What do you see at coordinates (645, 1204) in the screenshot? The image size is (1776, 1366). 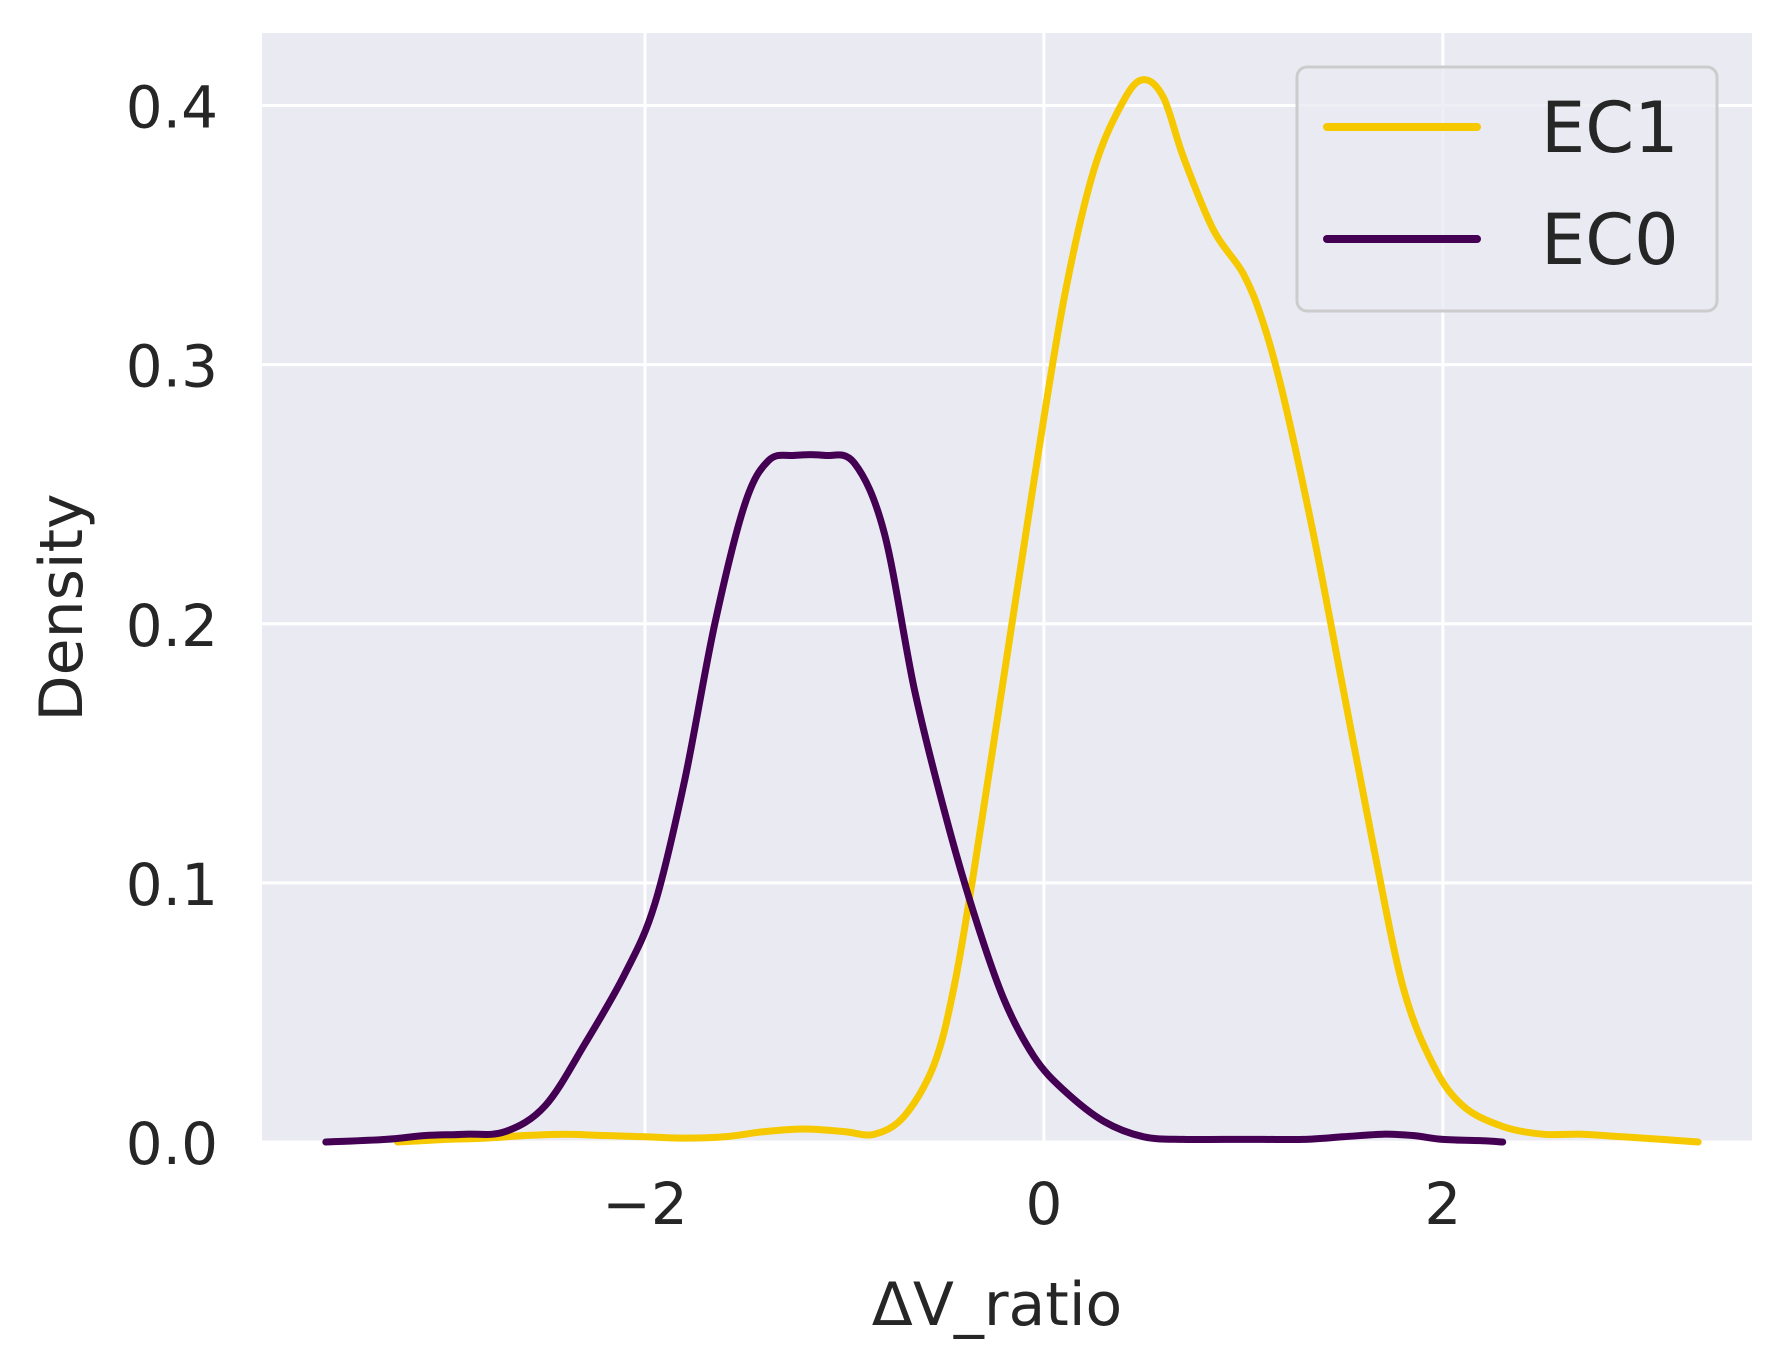 I see `x-tick-label: −2` at bounding box center [645, 1204].